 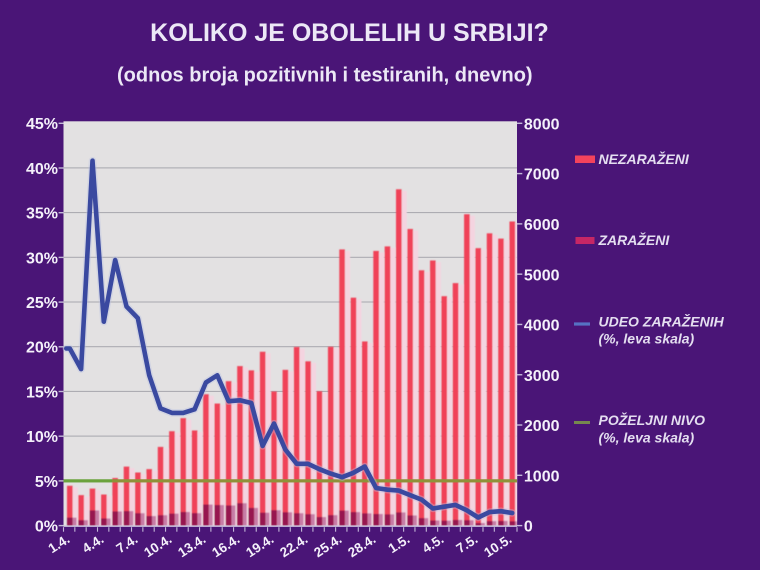 I want to click on svg-text: 5%, so click(x=46, y=482).